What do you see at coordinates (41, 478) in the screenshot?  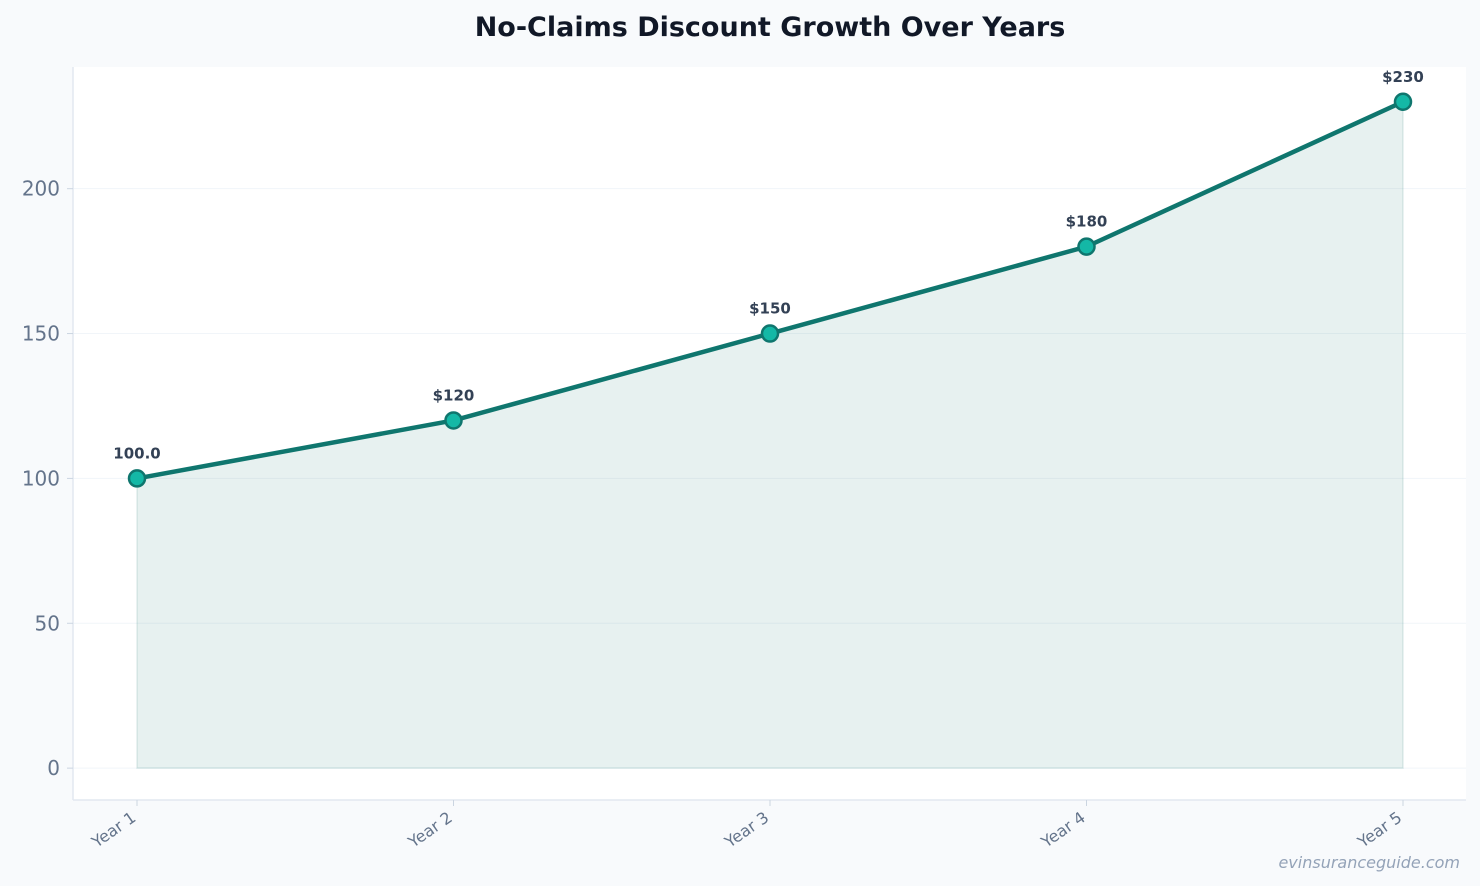 I see `y-tick-label: 100` at bounding box center [41, 478].